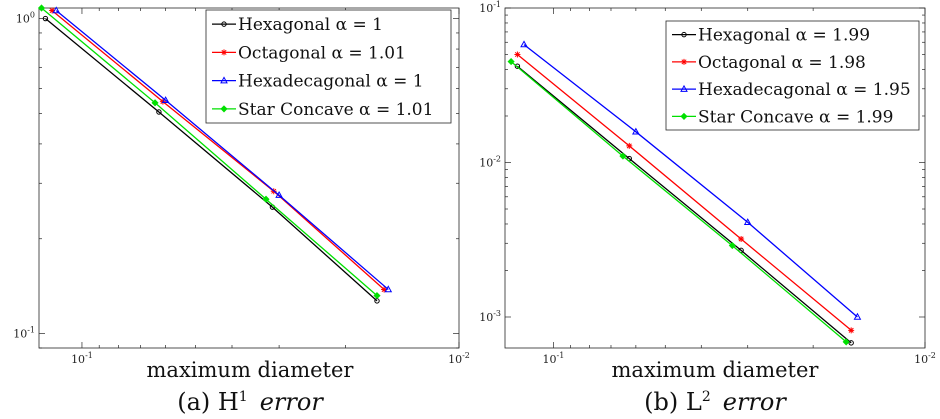  What do you see at coordinates (804, 90) in the screenshot?
I see `legend-label: Hexadecagonal α = 1.95` at bounding box center [804, 90].